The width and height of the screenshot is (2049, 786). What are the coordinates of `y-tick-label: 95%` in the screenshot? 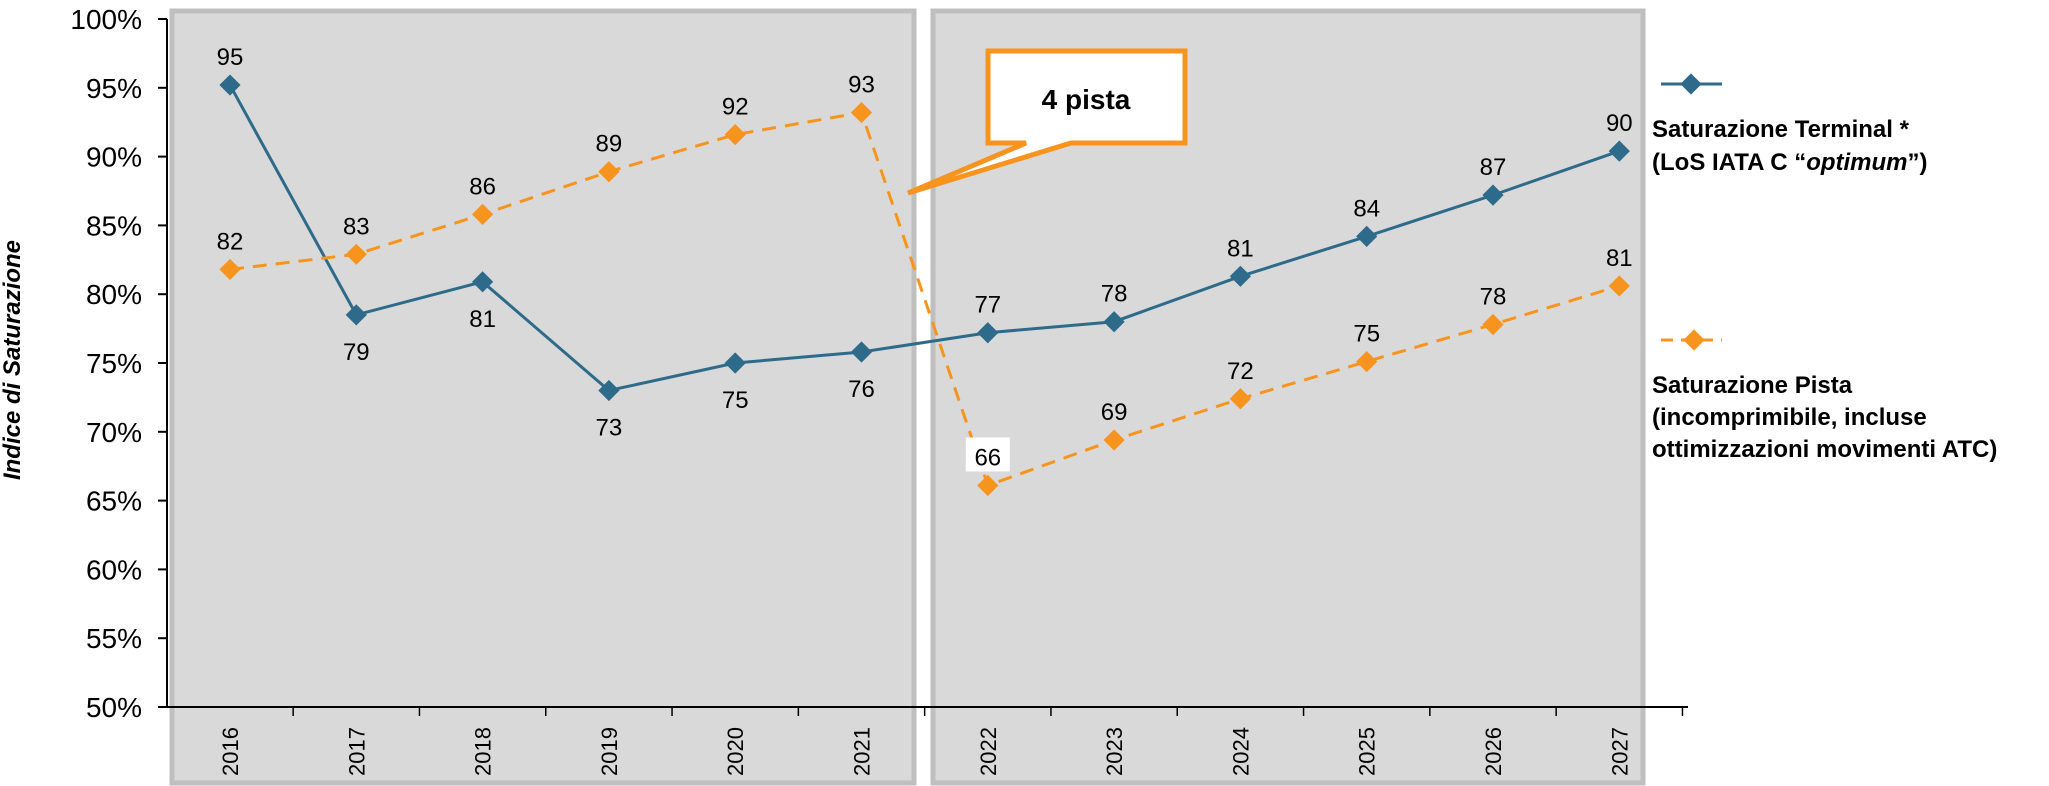 It's located at (114, 88).